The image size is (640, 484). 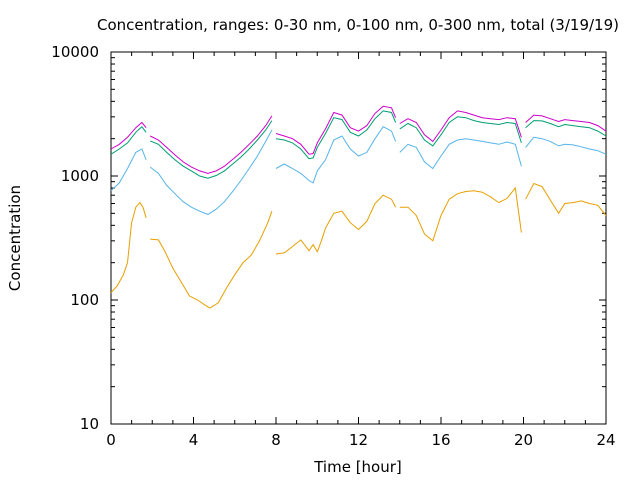 I want to click on y-tick-label: 100, so click(x=84, y=300).